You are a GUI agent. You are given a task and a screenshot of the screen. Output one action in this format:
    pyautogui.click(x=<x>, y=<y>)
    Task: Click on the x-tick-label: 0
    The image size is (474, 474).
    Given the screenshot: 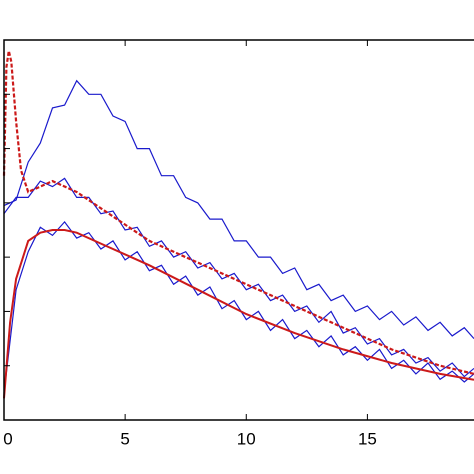 What is the action you would take?
    pyautogui.click(x=7, y=438)
    